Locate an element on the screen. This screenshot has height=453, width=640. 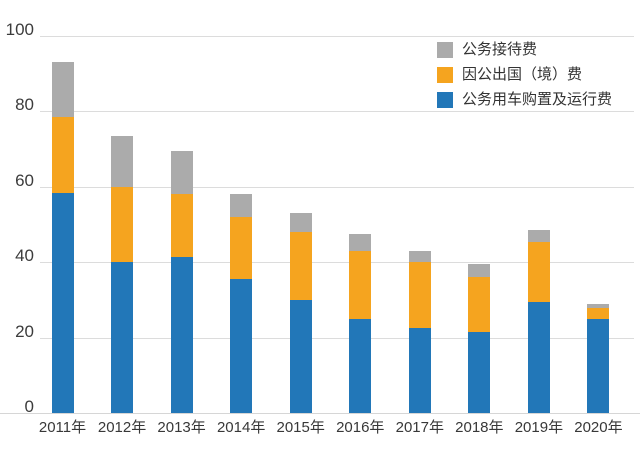
bar-2020年 is located at coordinates (598, 358).